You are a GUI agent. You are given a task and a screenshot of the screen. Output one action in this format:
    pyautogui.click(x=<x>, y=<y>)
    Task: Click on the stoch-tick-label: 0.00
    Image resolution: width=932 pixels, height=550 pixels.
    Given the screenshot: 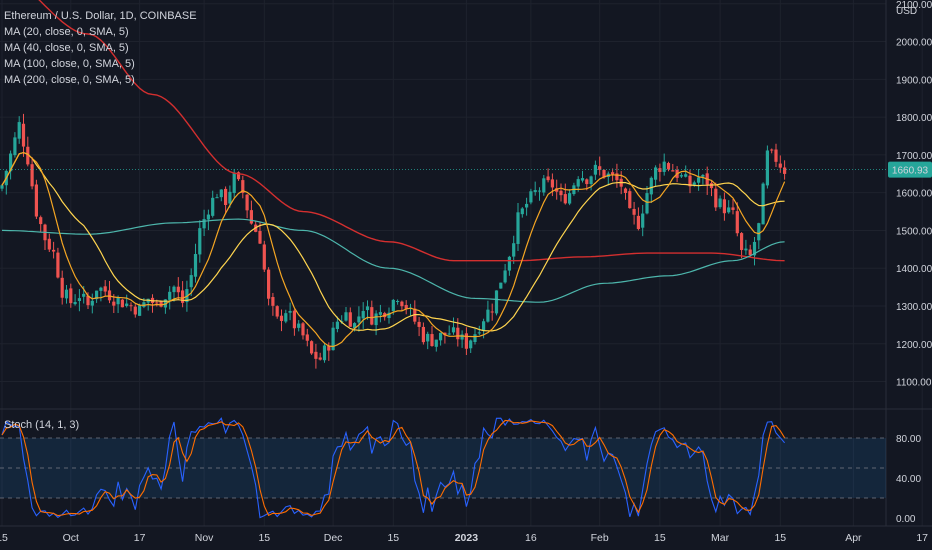 What is the action you would take?
    pyautogui.click(x=906, y=519)
    